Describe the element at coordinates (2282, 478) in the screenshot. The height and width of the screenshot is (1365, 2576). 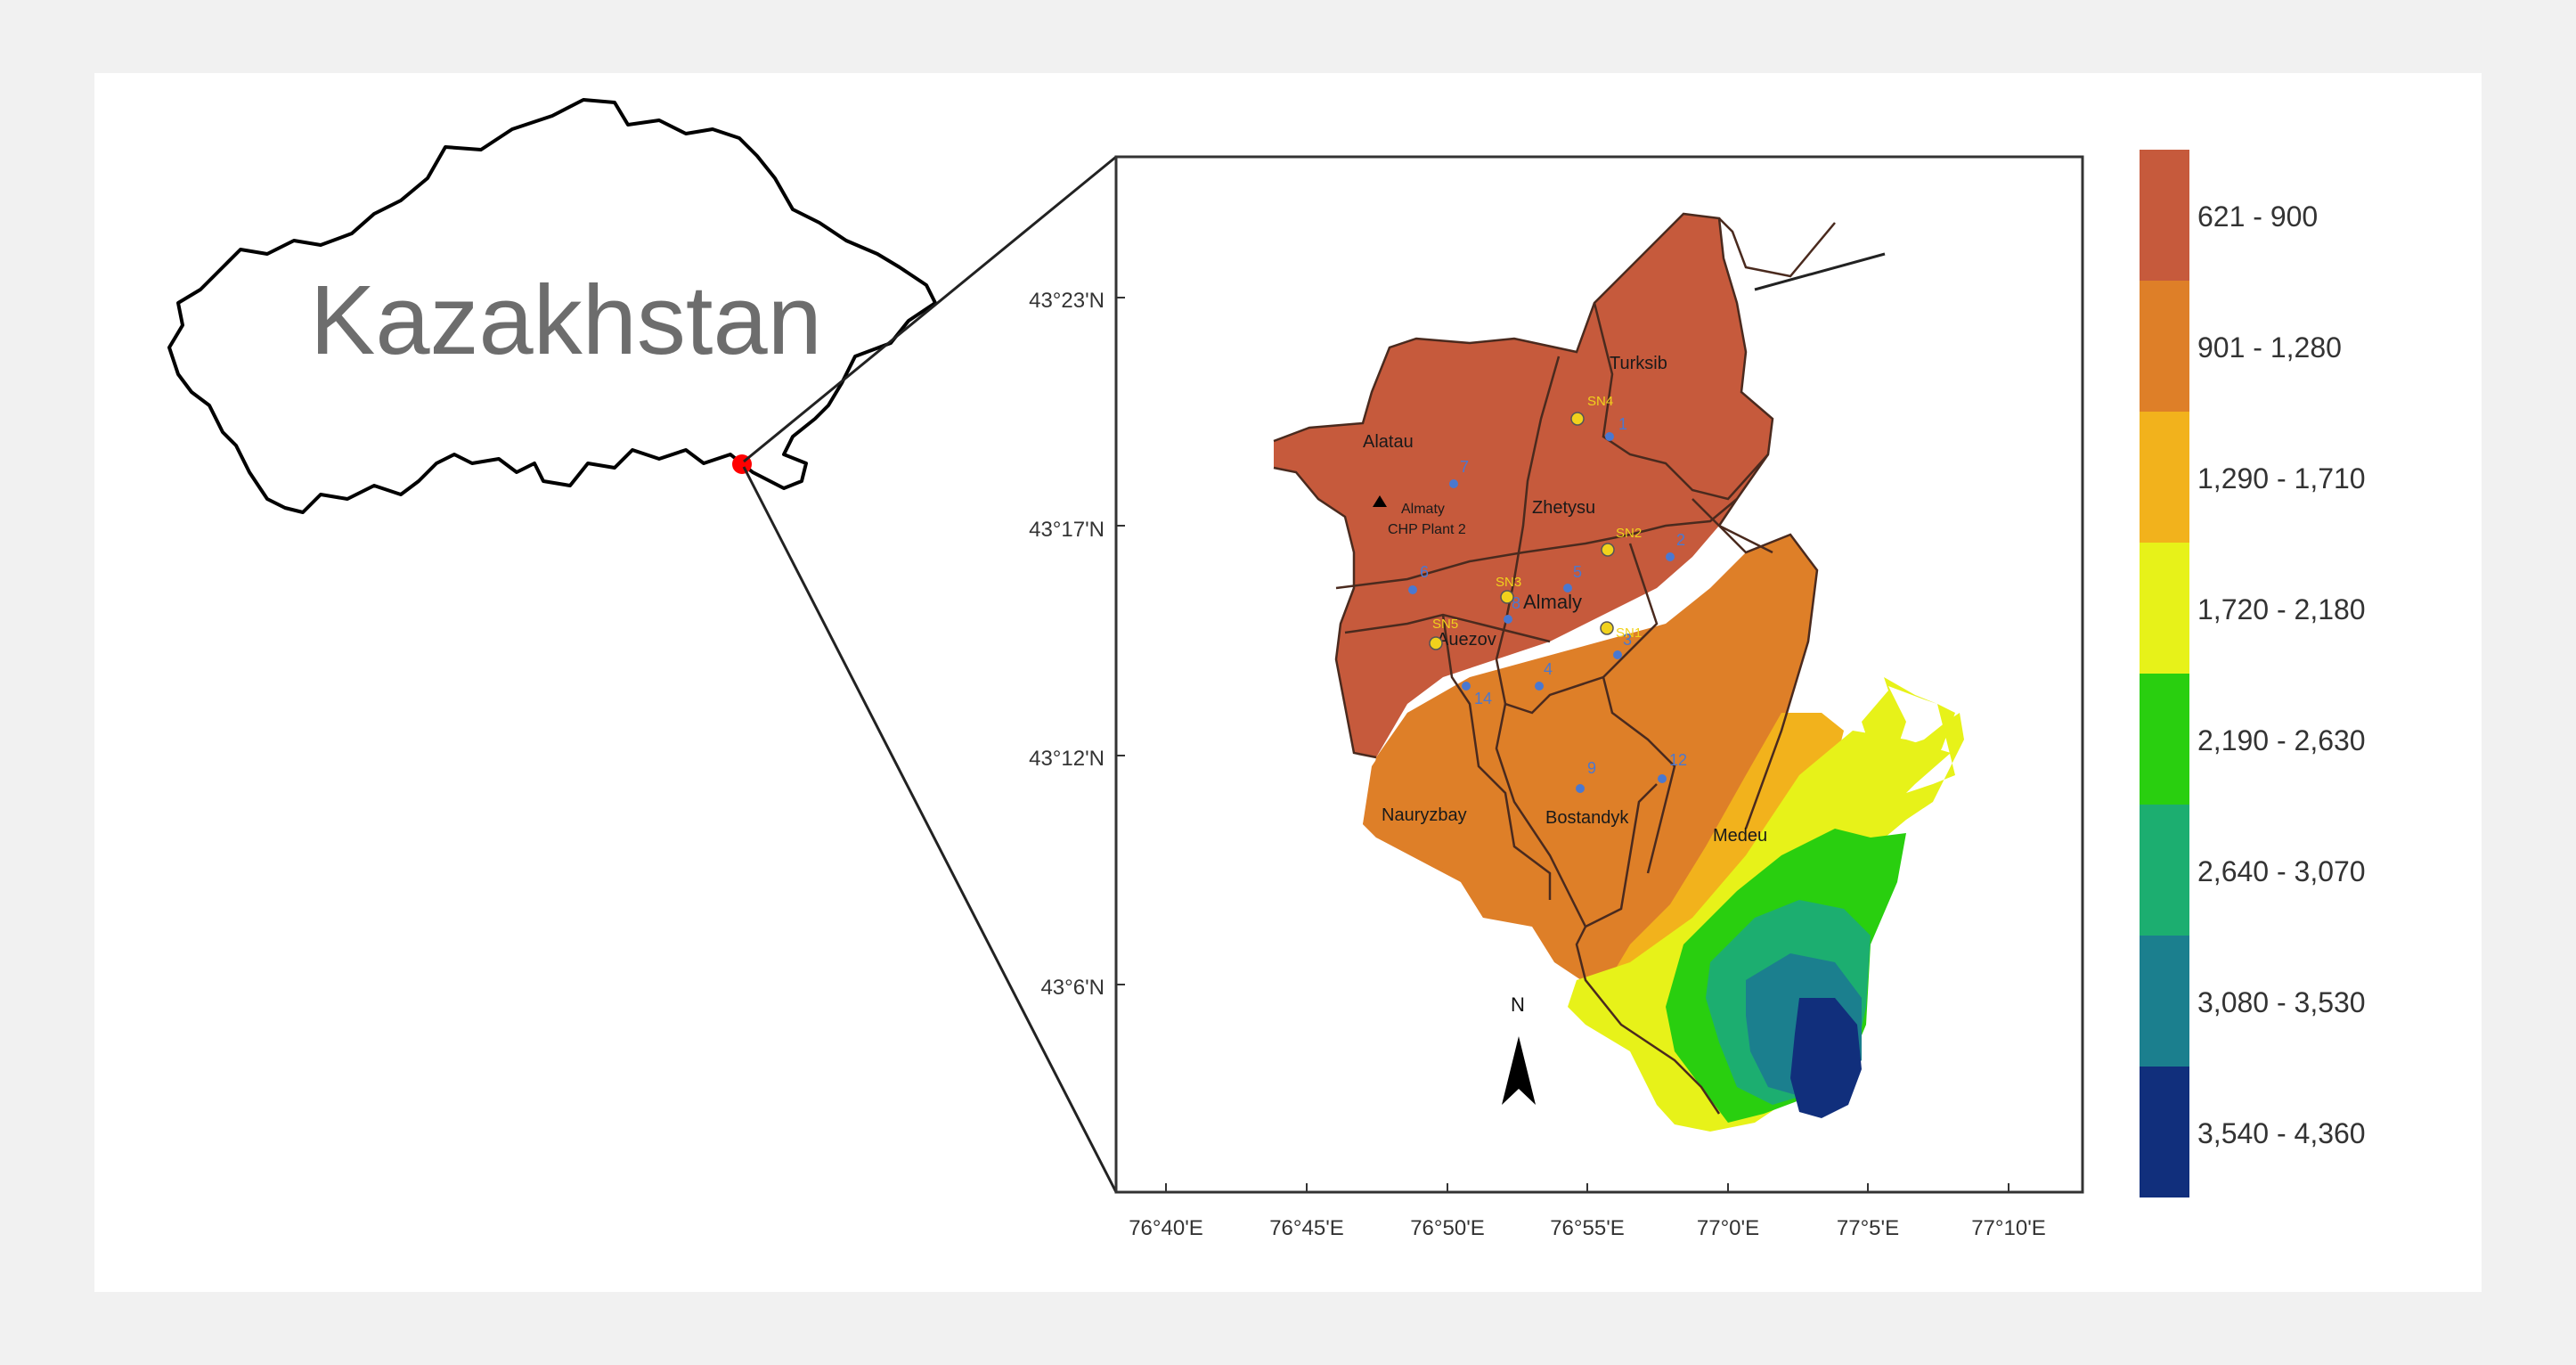
I see `legend-label: 1,290 - 1,710` at that location.